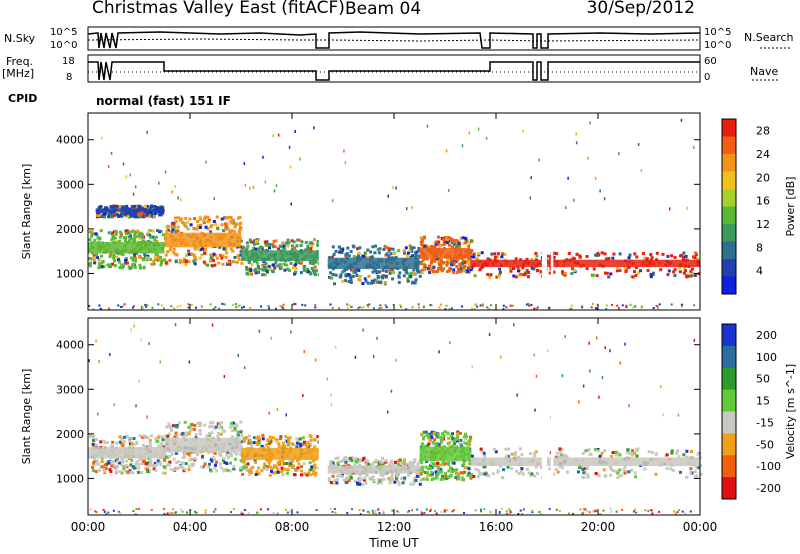  Describe the element at coordinates (764, 71) in the screenshot. I see `nave-label: Nave` at that location.